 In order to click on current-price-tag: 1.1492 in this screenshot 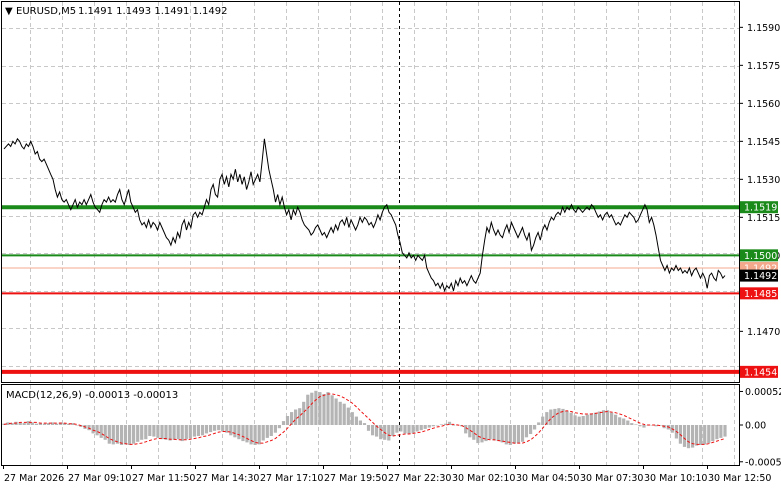, I will do `click(759, 275)`.